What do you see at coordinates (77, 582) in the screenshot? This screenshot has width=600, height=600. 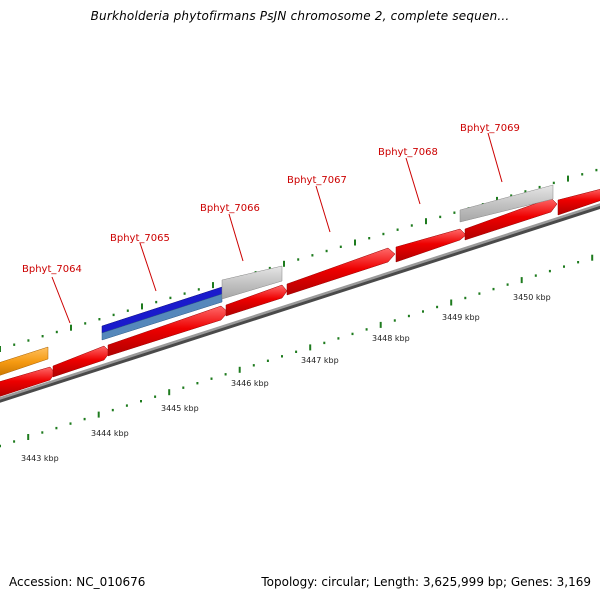 I see `accession-text: Accession: NC_010676` at bounding box center [77, 582].